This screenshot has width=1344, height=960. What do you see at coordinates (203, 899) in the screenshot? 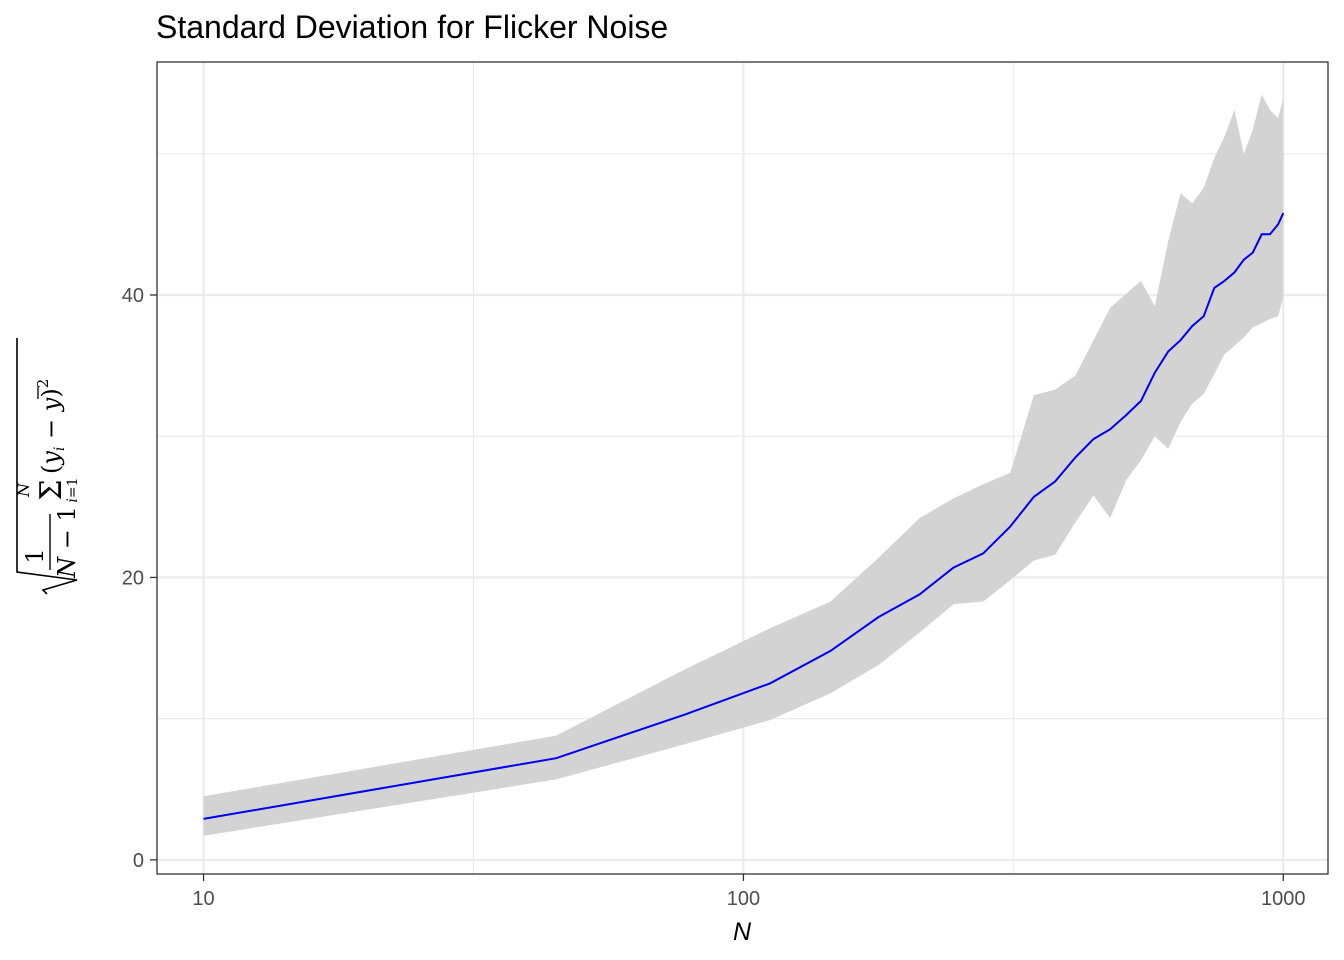
I see `x-tick-label: 10` at bounding box center [203, 899].